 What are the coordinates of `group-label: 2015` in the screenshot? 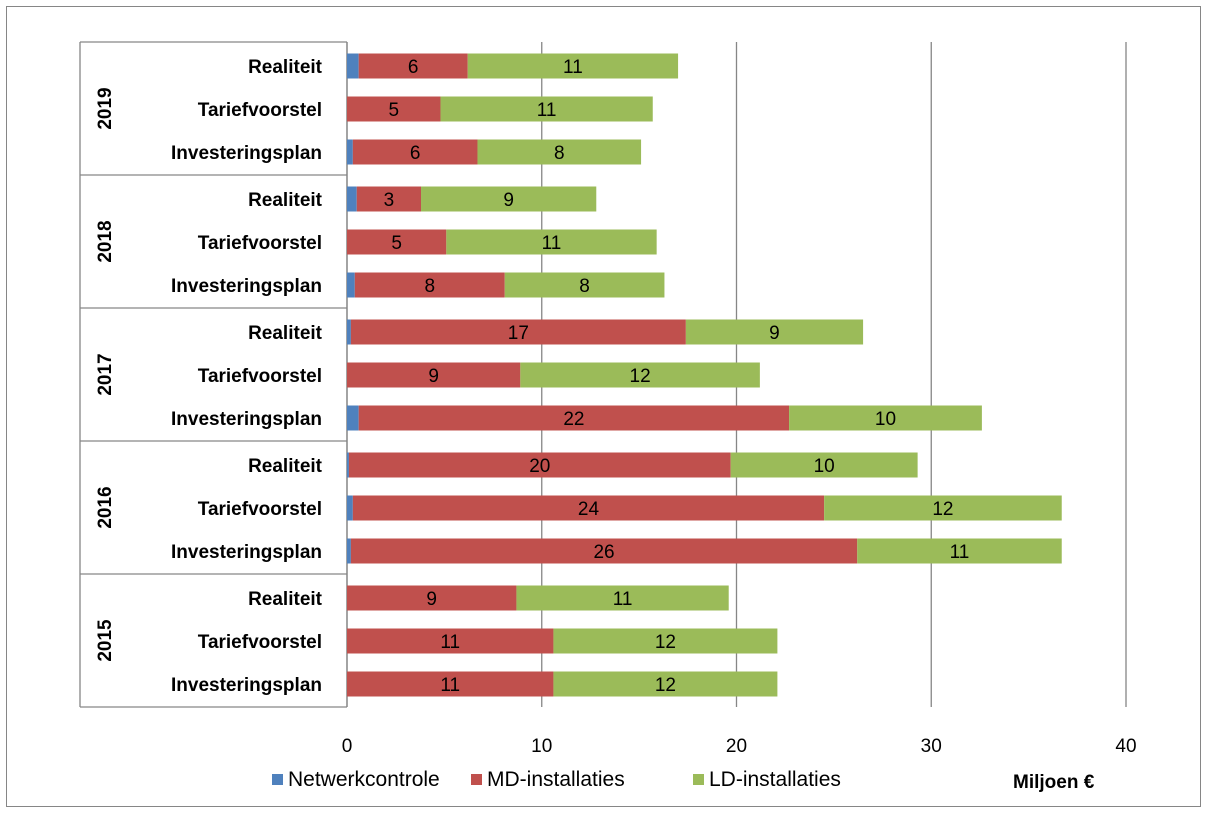 It's located at (105, 640).